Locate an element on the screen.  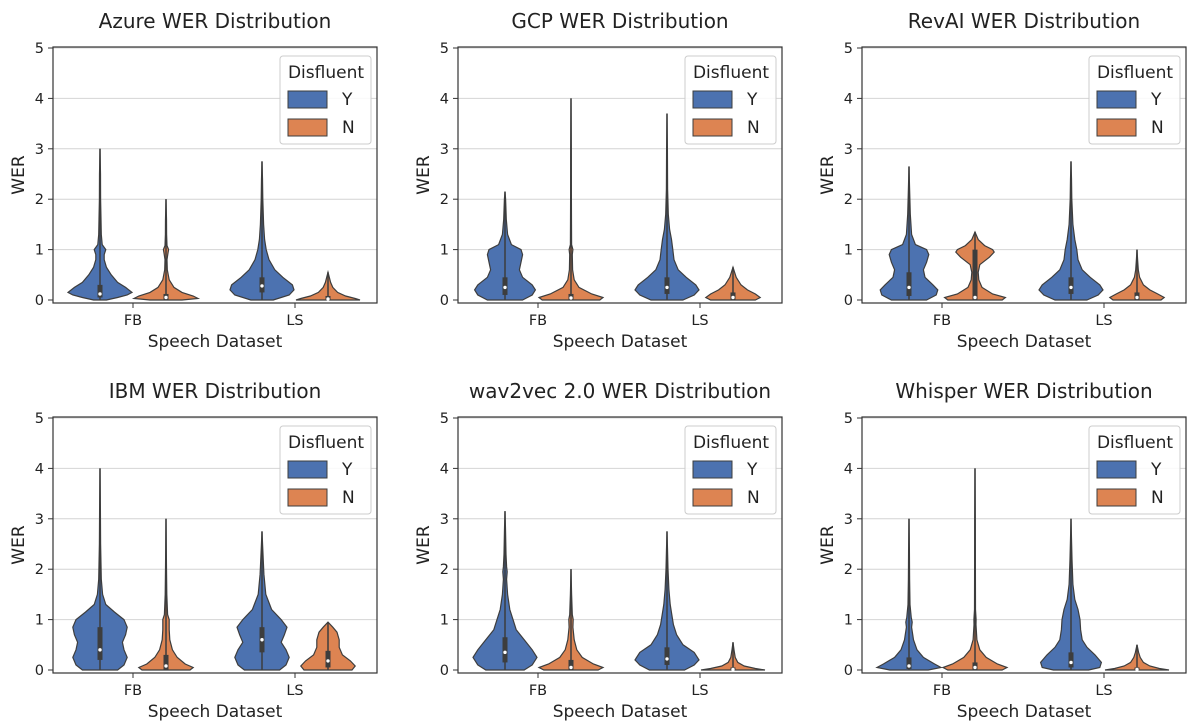
chart-title: Azure WER Distribution is located at coordinates (215, 21).